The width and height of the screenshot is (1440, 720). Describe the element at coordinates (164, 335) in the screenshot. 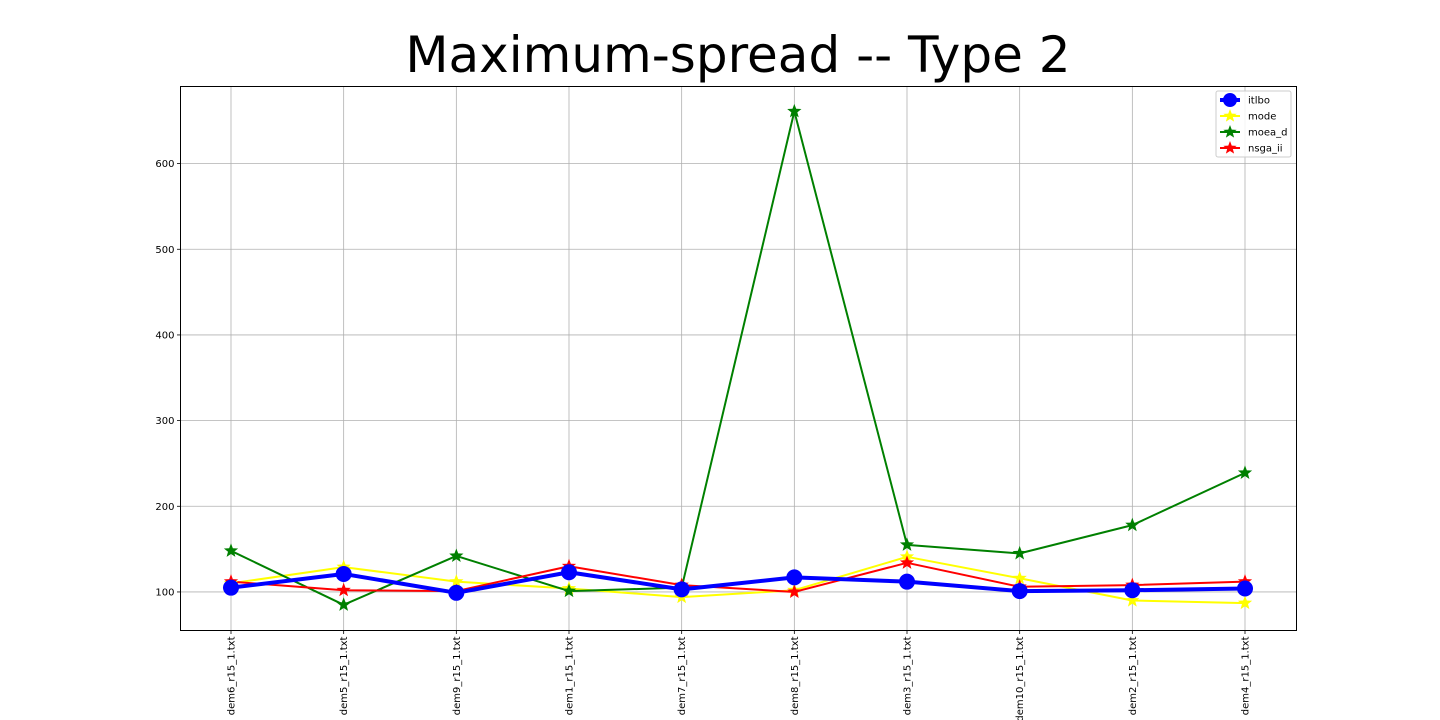

I see `y-tick-label: 400` at that location.